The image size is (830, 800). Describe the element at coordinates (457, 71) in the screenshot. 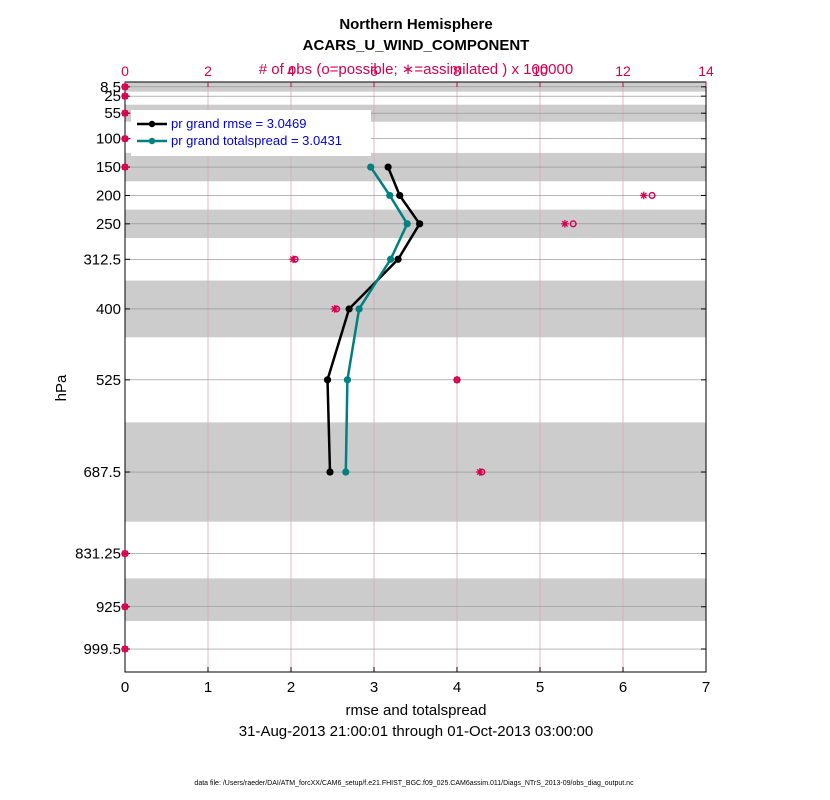

I see `top-tick-label-4: 8` at that location.